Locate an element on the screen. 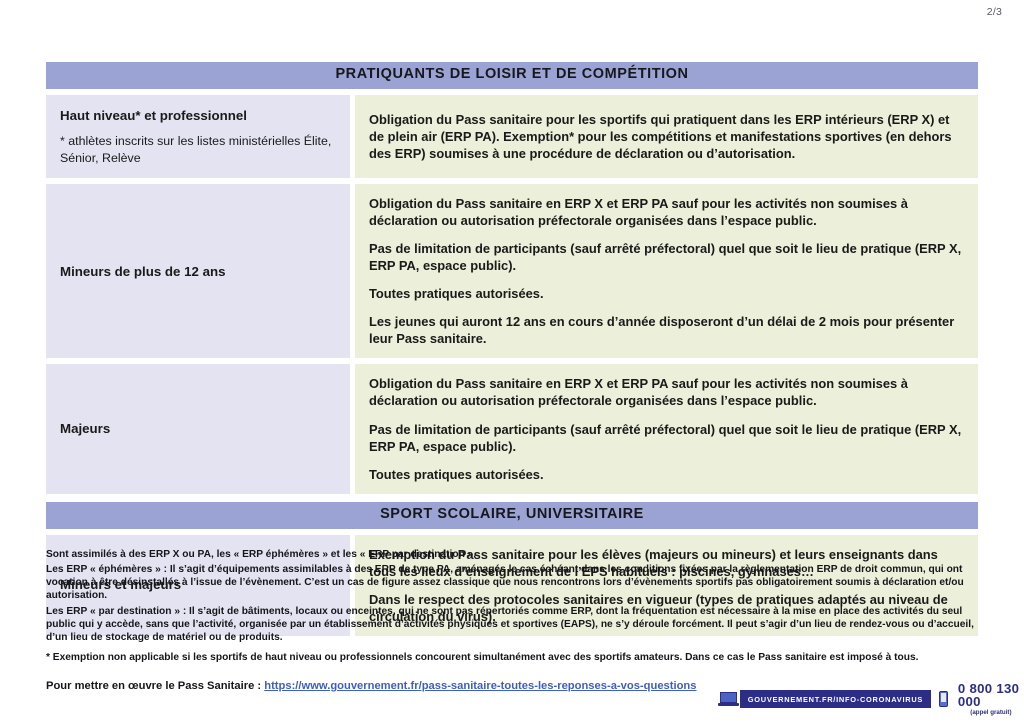 This screenshot has height=724, width=1024. row-category-title: Haut niveau* et professionnel is located at coordinates (153, 115).